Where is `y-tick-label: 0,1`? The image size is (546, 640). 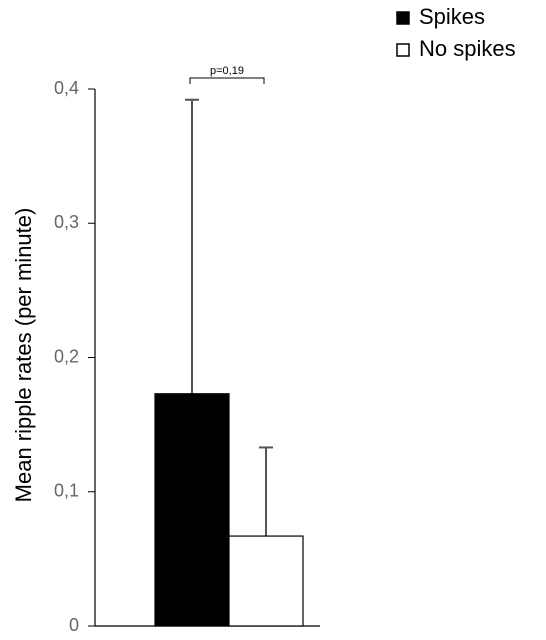 y-tick-label: 0,1 is located at coordinates (66, 491).